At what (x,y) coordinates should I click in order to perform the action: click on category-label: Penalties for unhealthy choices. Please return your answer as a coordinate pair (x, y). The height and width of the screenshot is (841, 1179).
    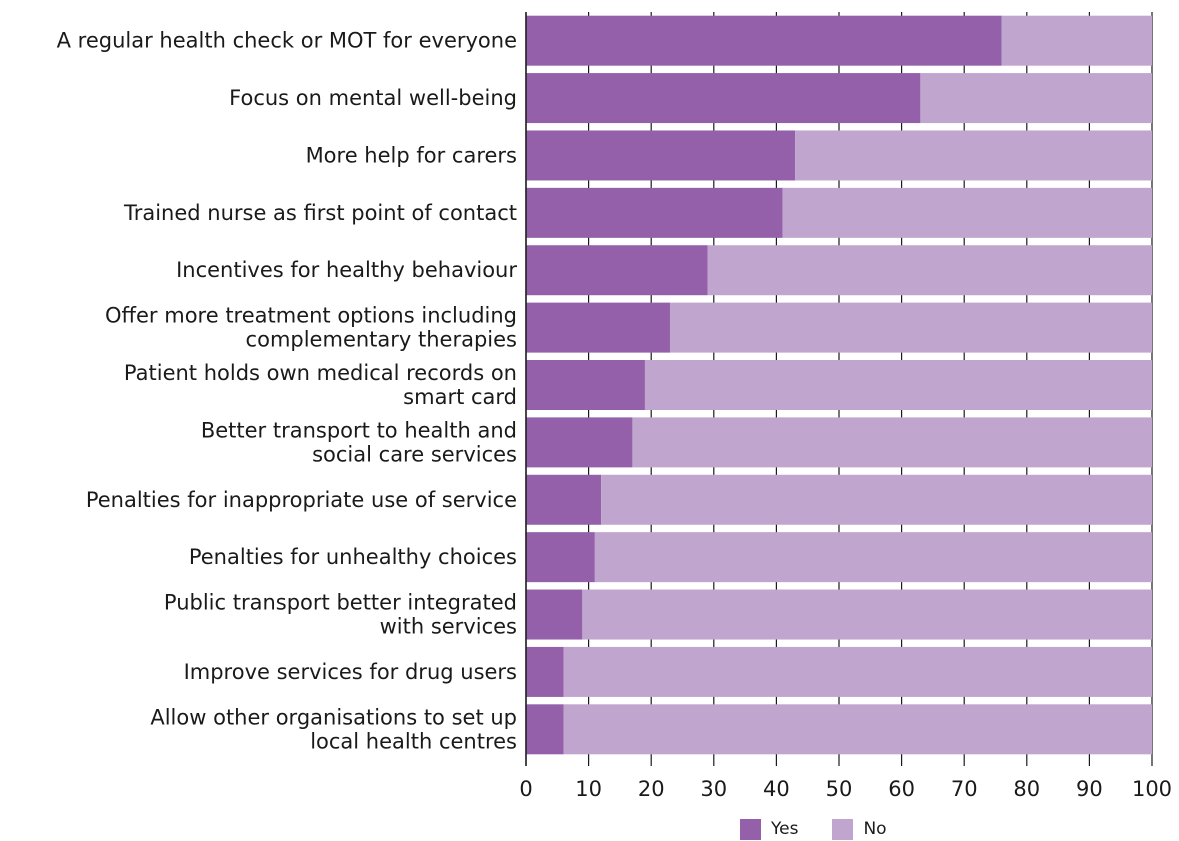
    Looking at the image, I should click on (353, 557).